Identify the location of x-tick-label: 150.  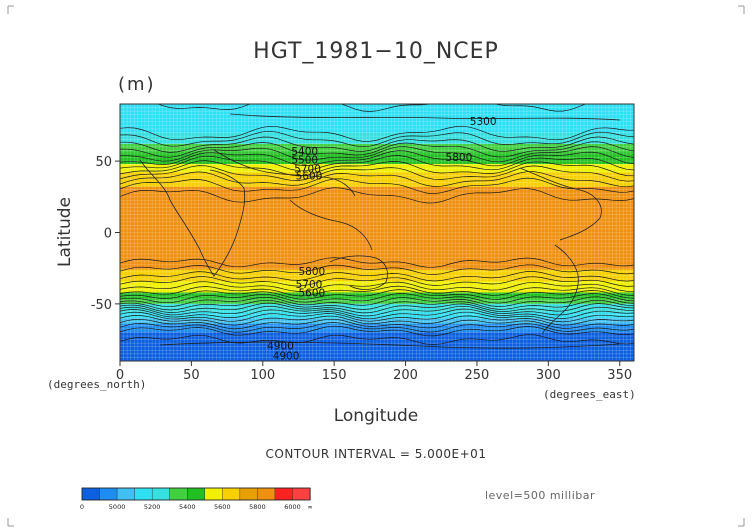
(334, 375).